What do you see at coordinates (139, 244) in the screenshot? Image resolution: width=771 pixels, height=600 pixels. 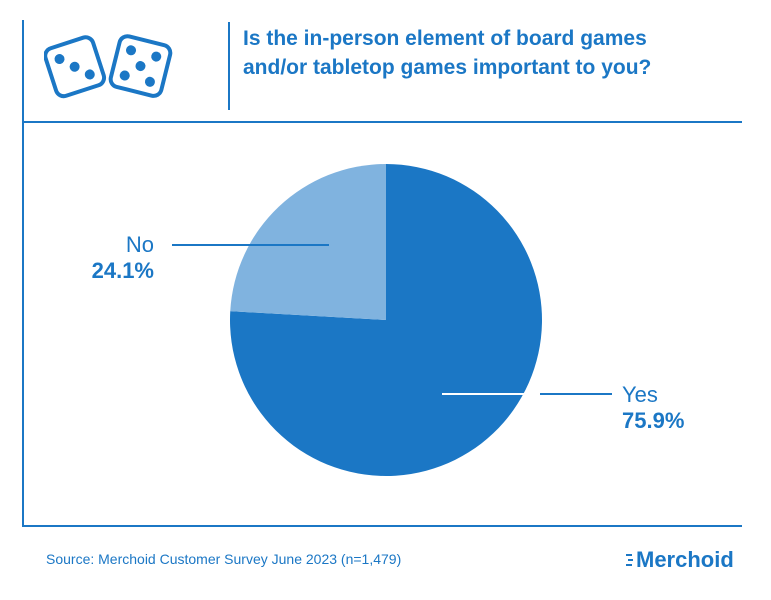 I see `slice-label-no-name: No` at bounding box center [139, 244].